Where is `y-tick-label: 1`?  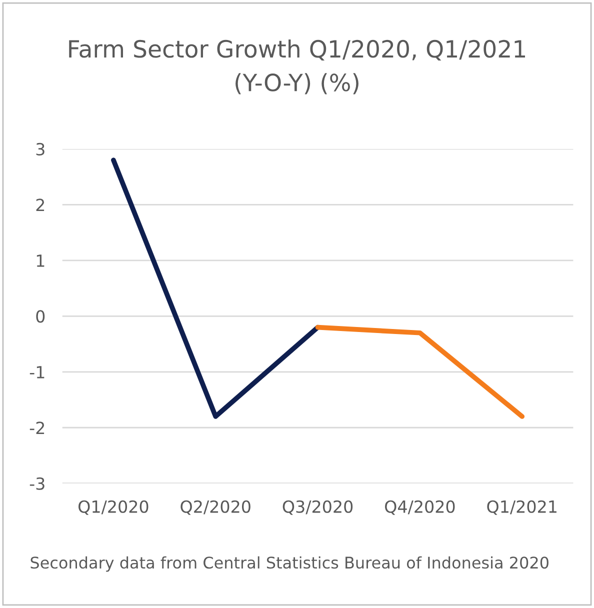 y-tick-label: 1 is located at coordinates (40, 260).